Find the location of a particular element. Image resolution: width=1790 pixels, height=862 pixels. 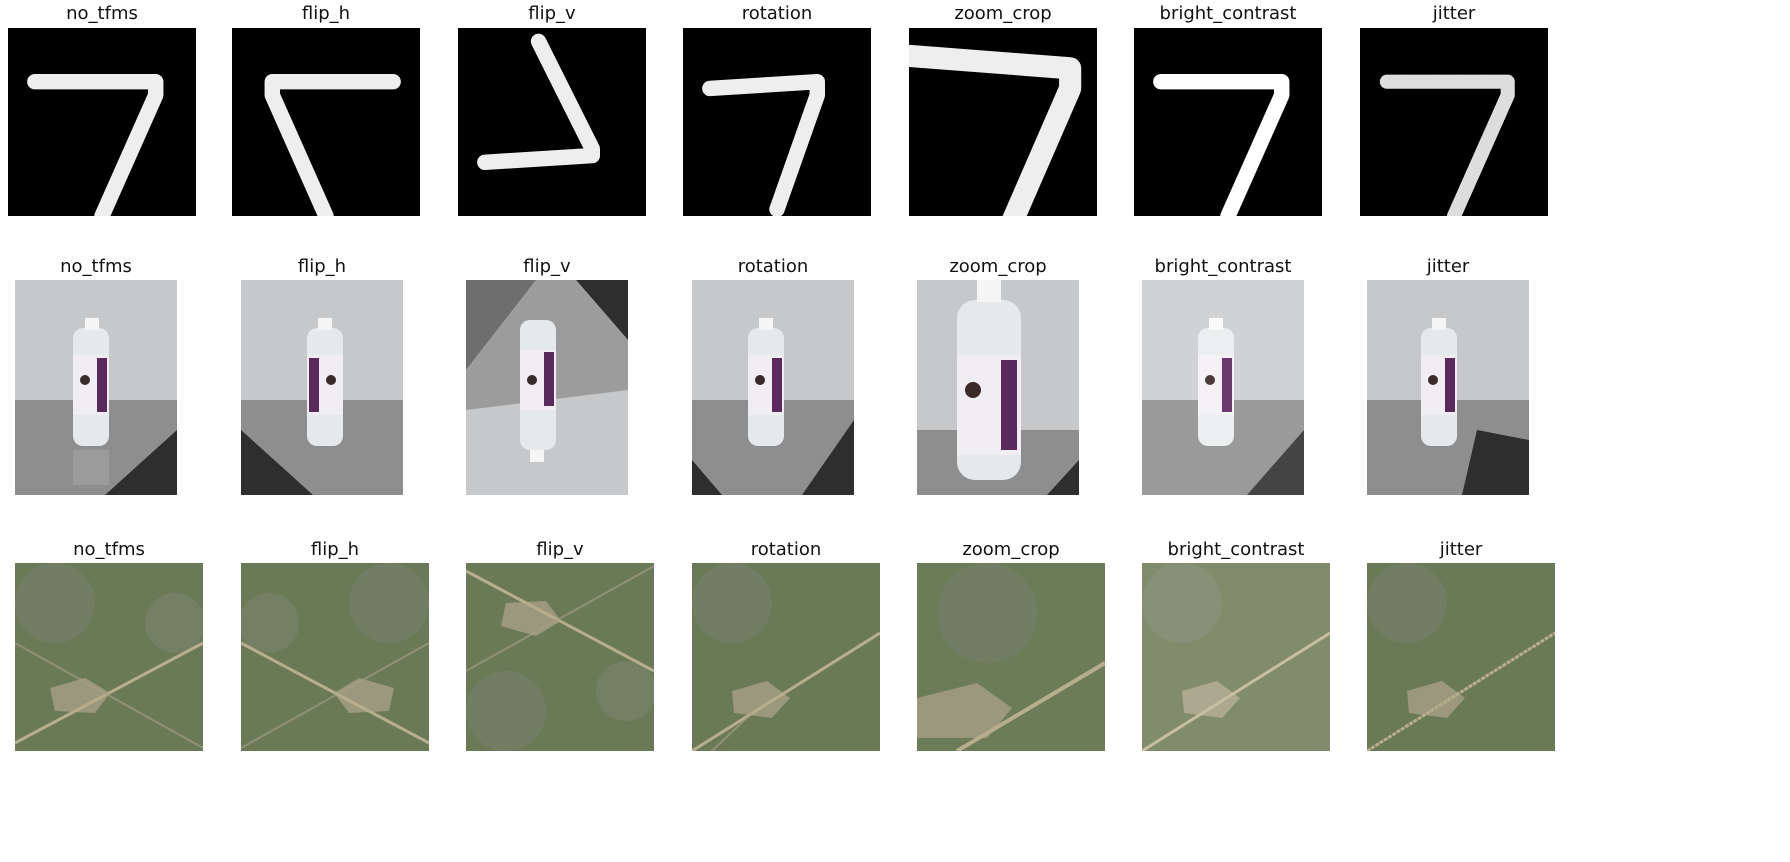

mnist-panel-zoom_crop: zoom_crop is located at coordinates (1003, 122).